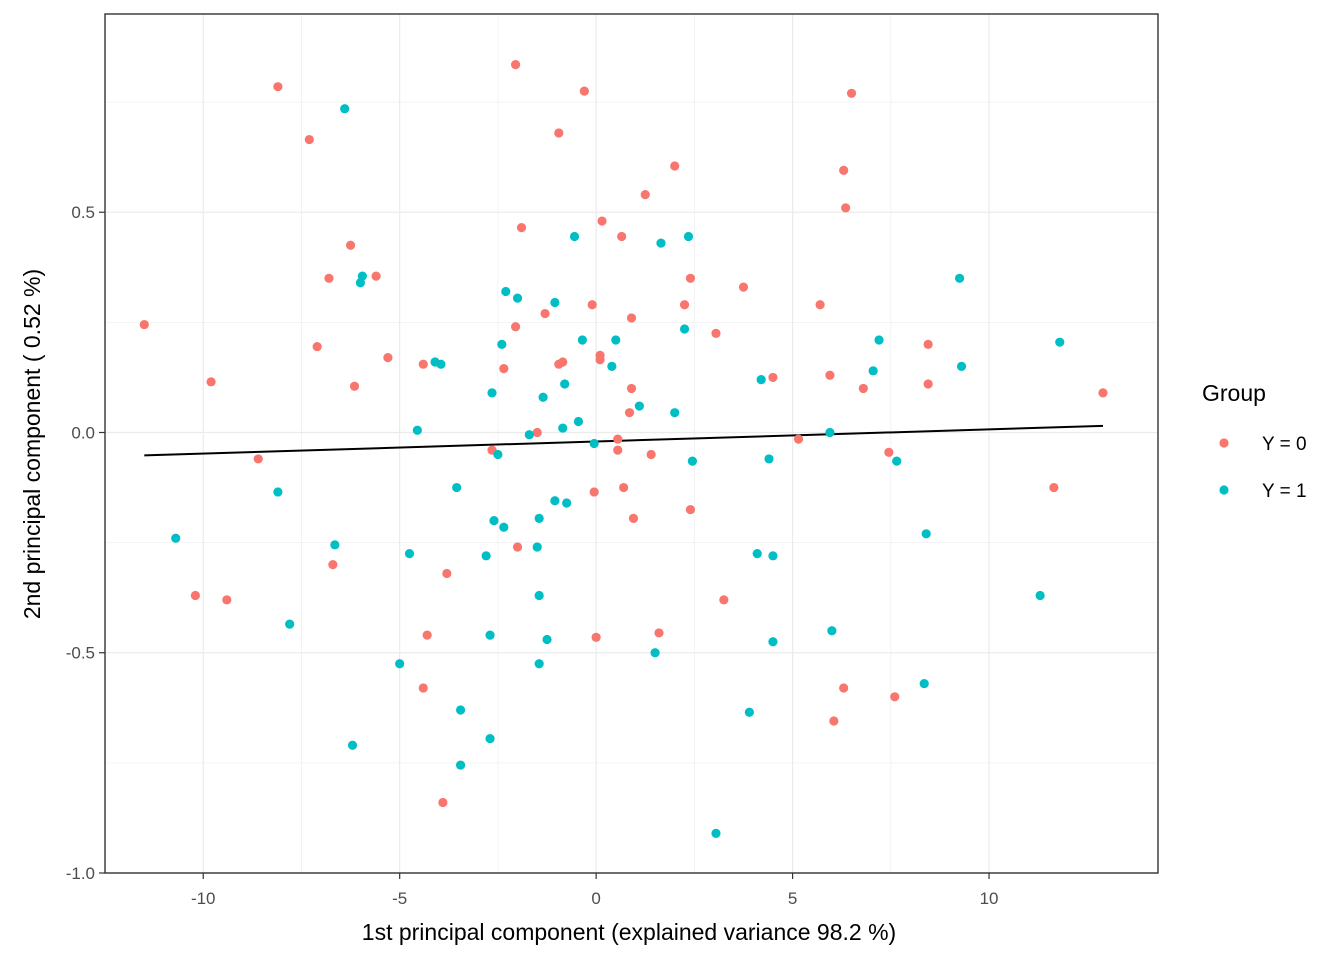  I want to click on legend: Group Y = 0 Y = 1, so click(1254, 441).